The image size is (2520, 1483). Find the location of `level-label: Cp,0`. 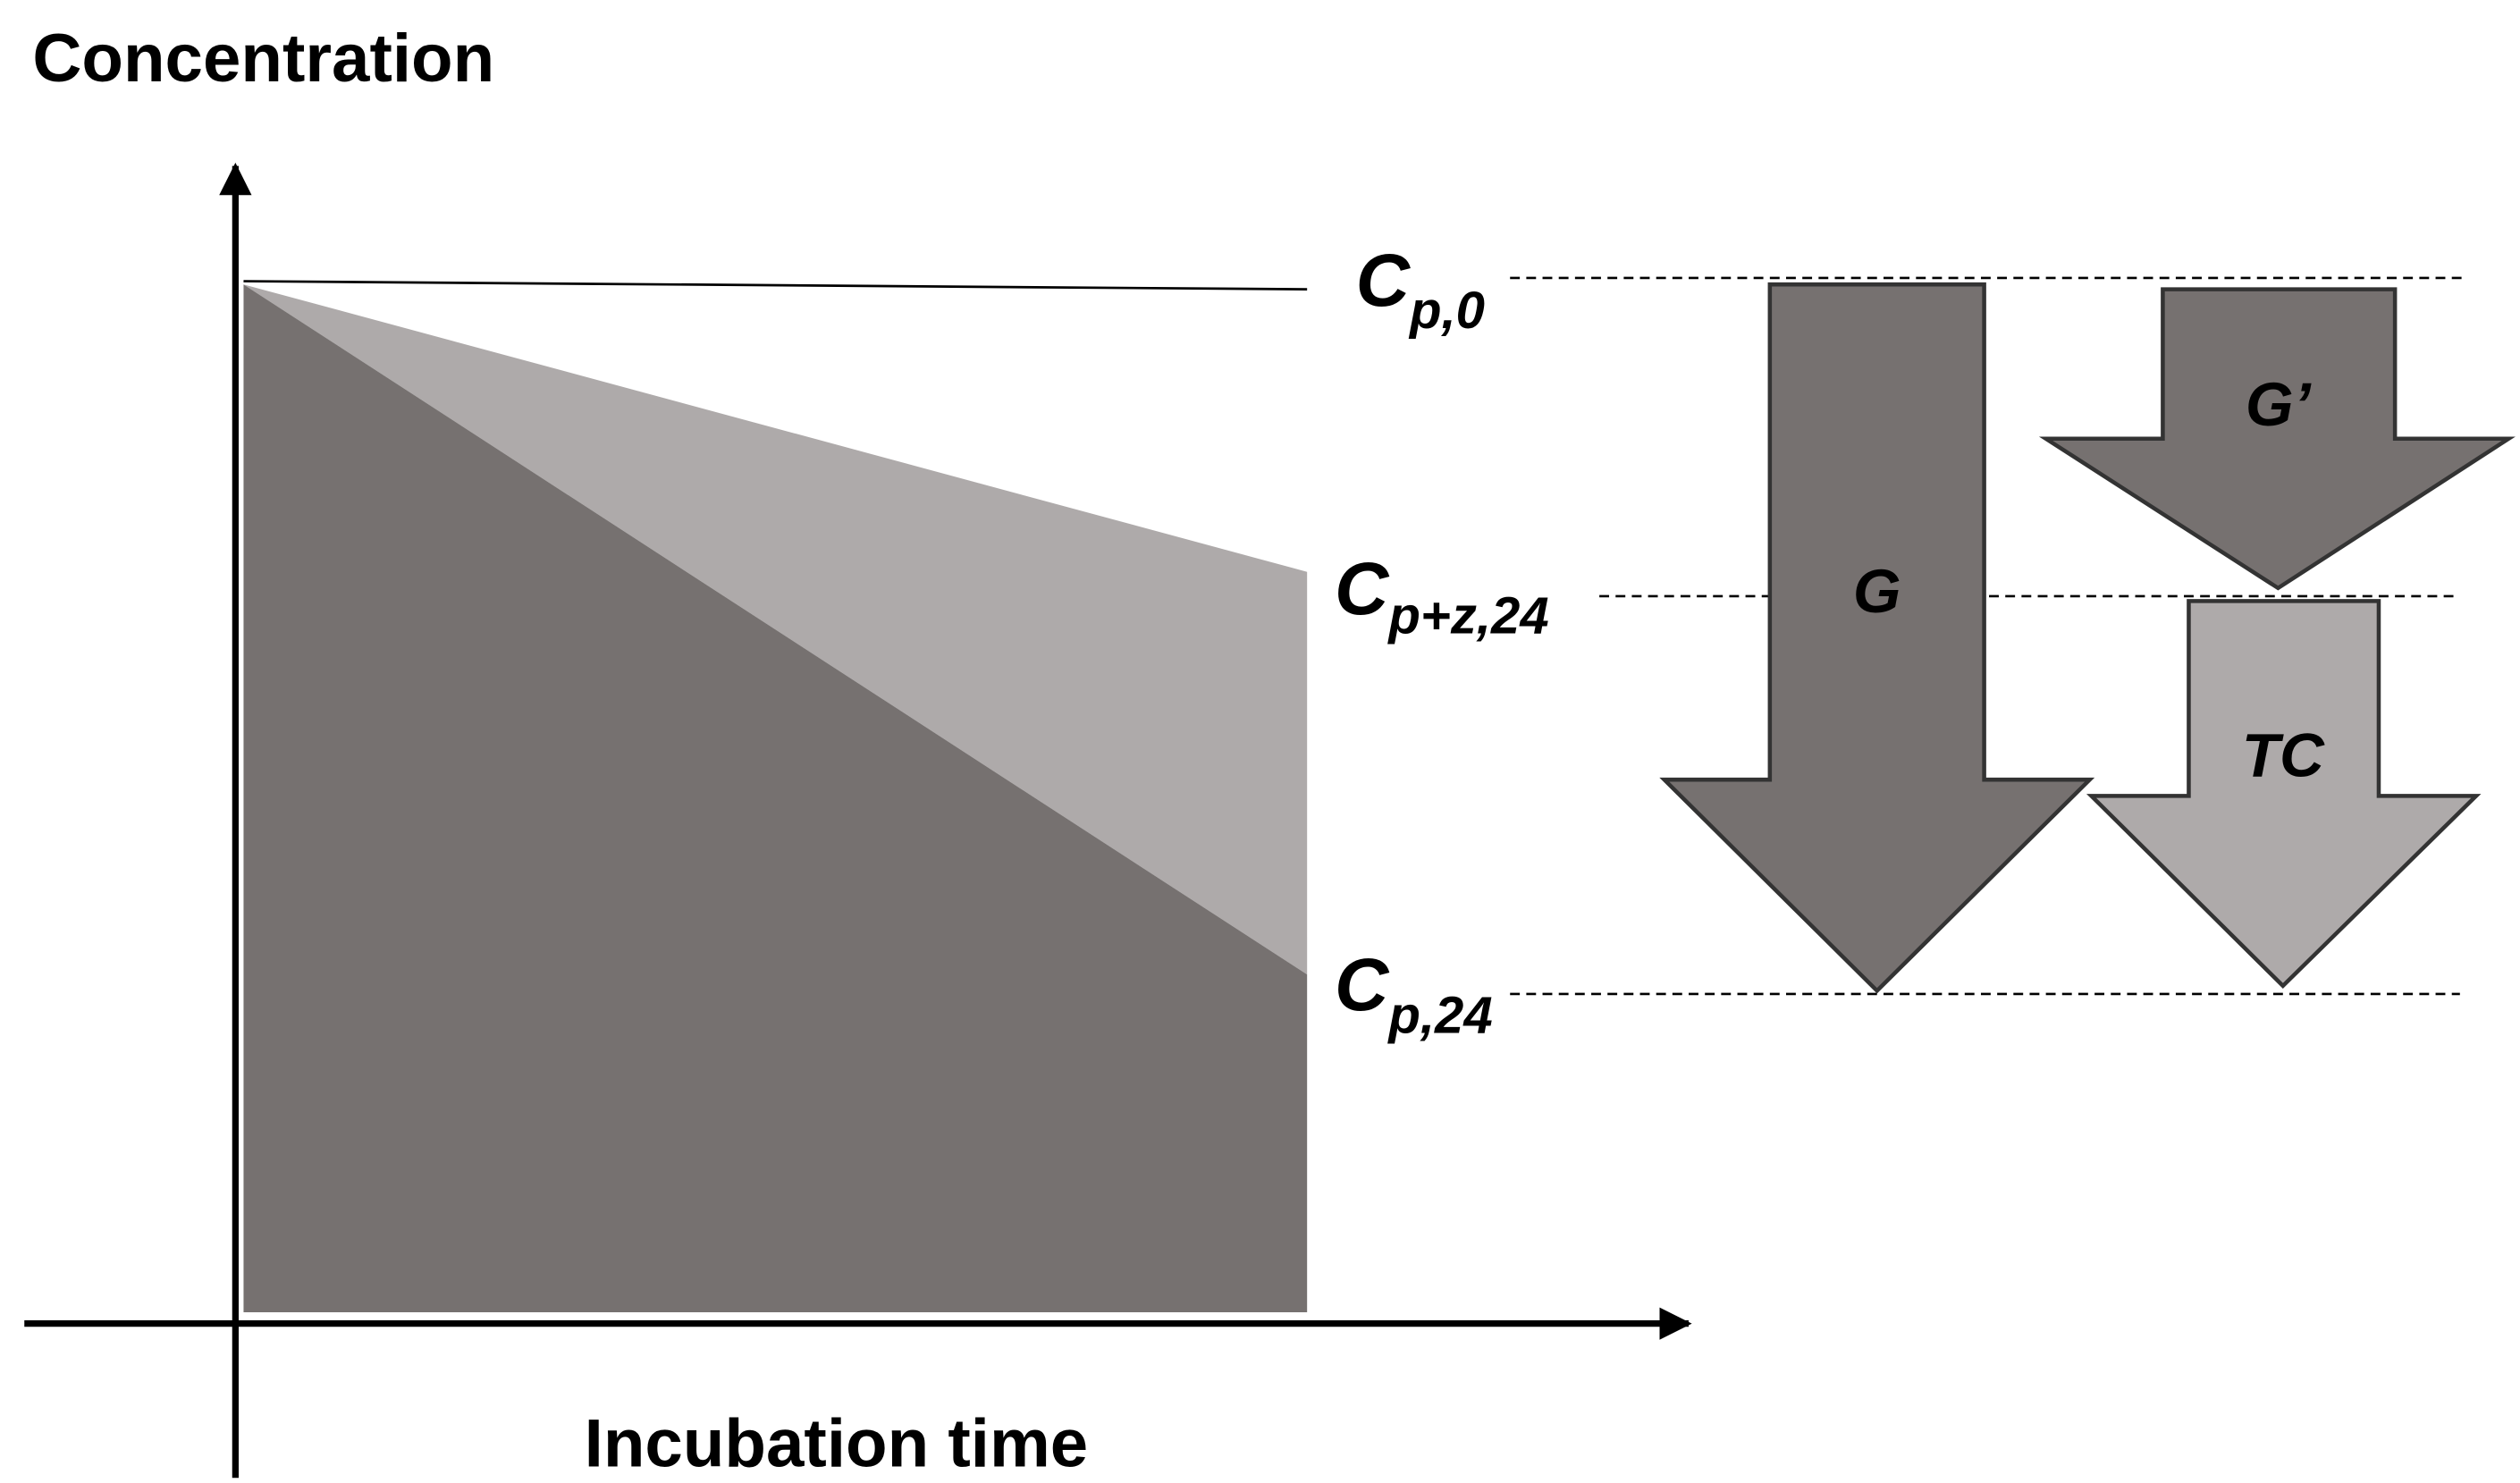

level-label: Cp,0 is located at coordinates (1420, 289).